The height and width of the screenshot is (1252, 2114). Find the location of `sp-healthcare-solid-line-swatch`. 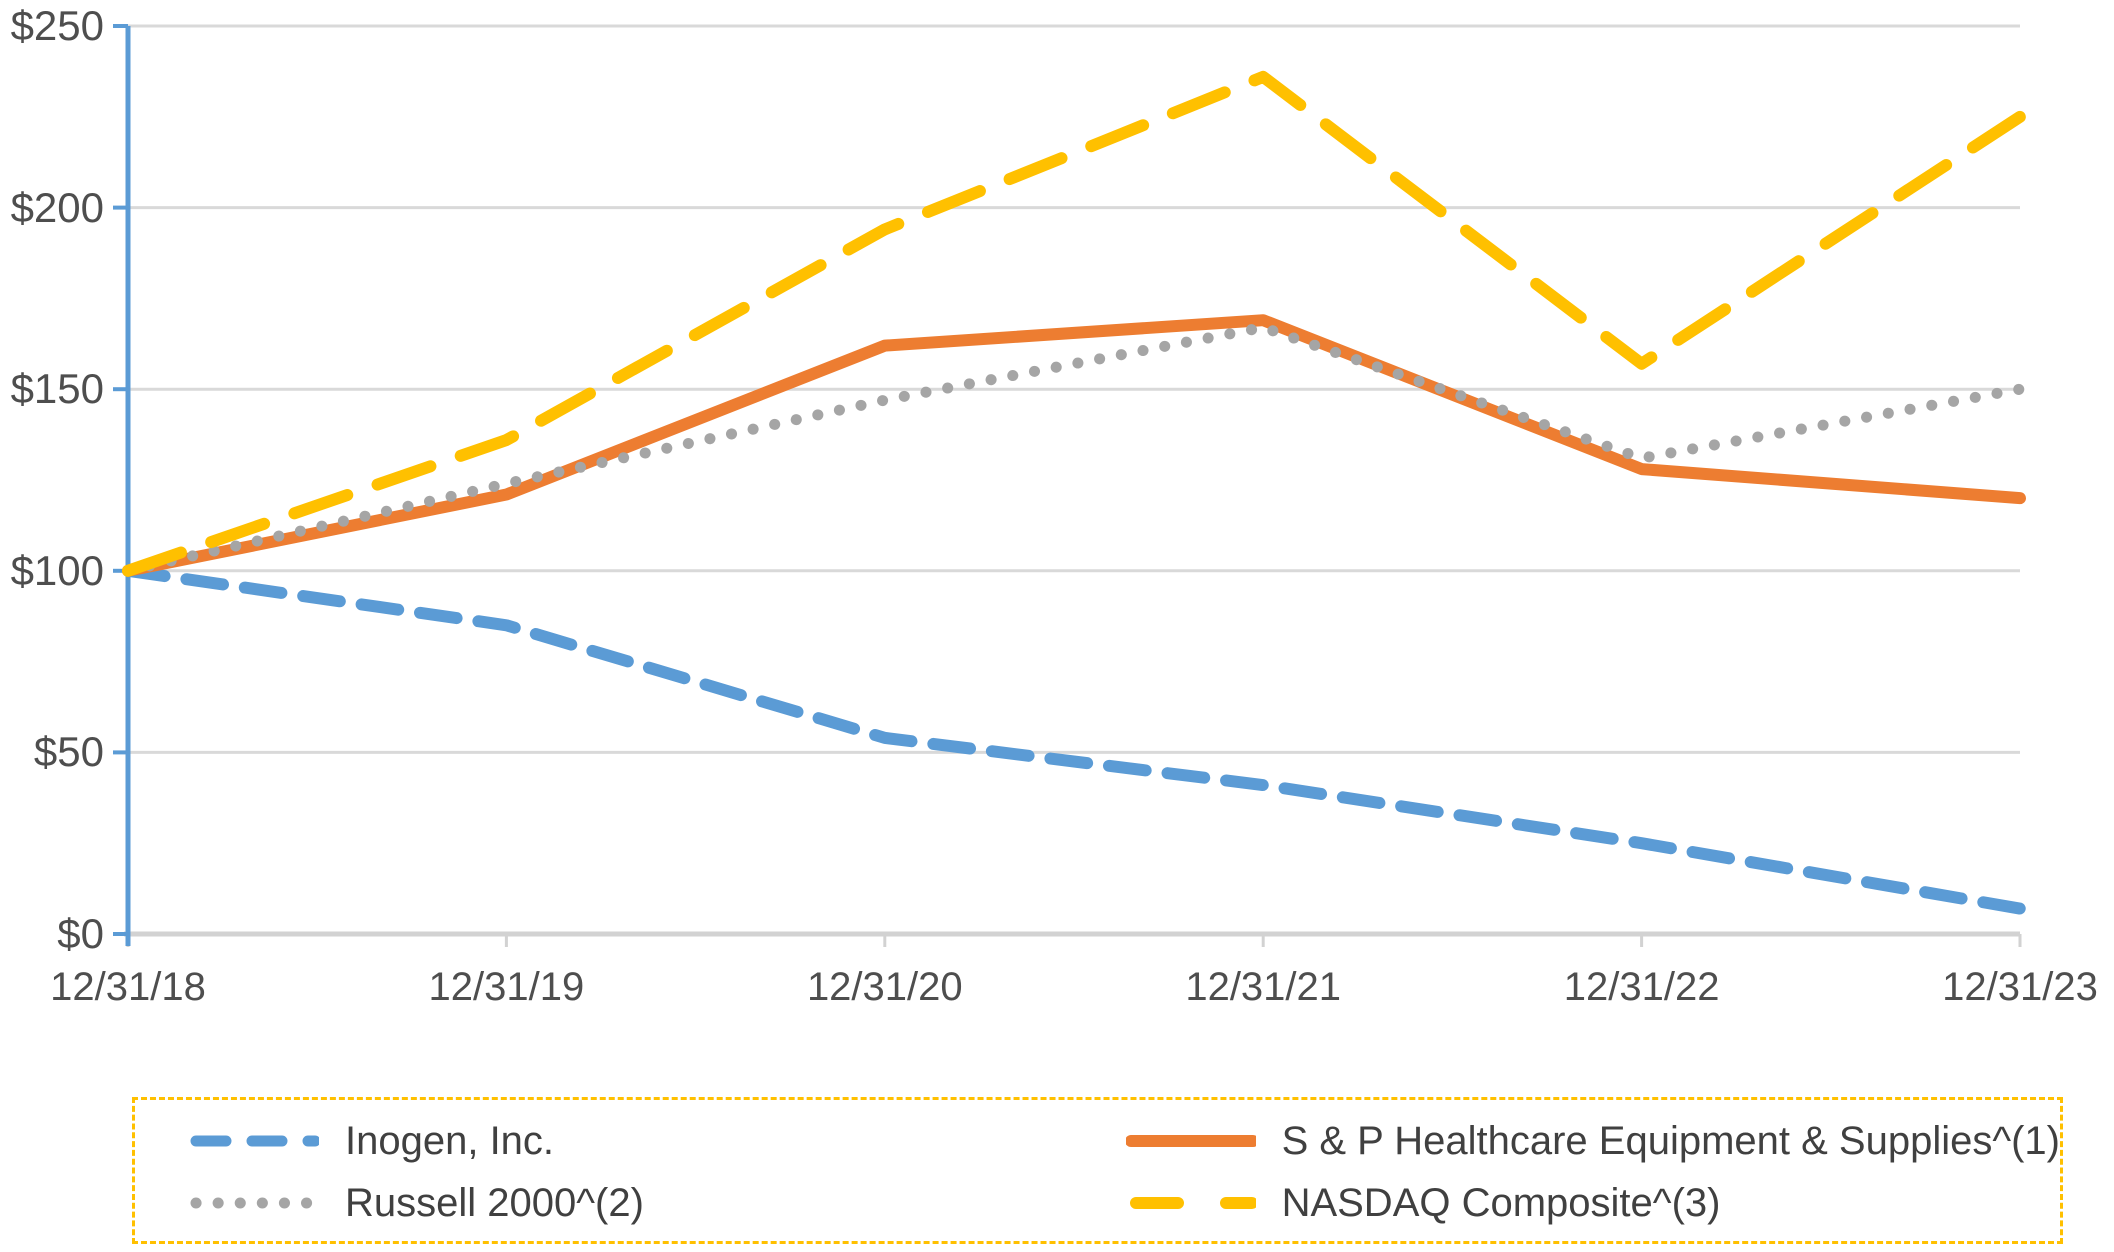

sp-healthcare-solid-line-swatch is located at coordinates (1190, 1141).